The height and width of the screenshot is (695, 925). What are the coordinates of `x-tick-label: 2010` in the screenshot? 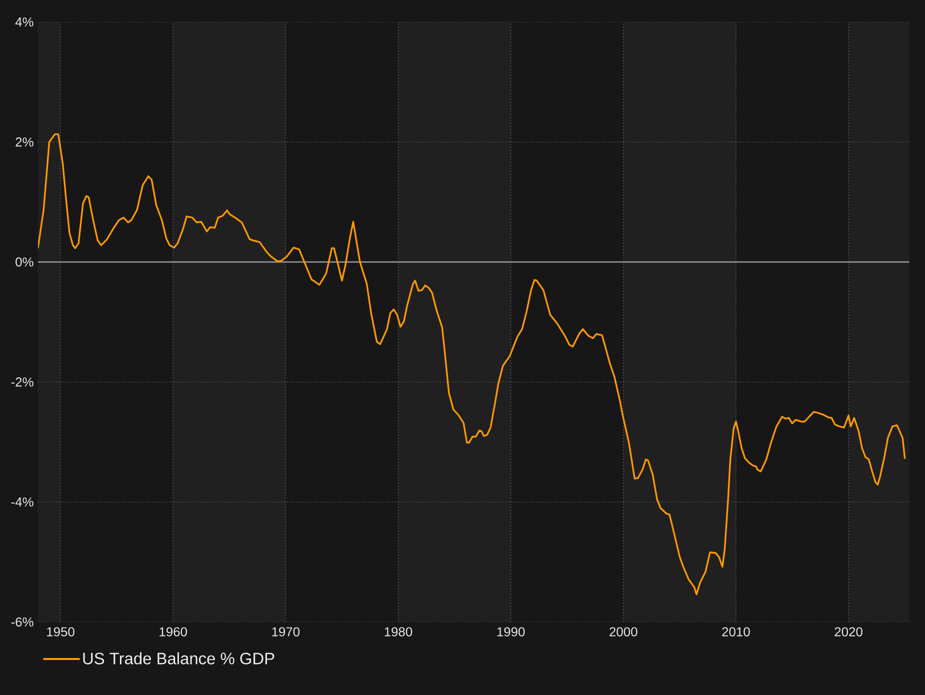 It's located at (736, 631).